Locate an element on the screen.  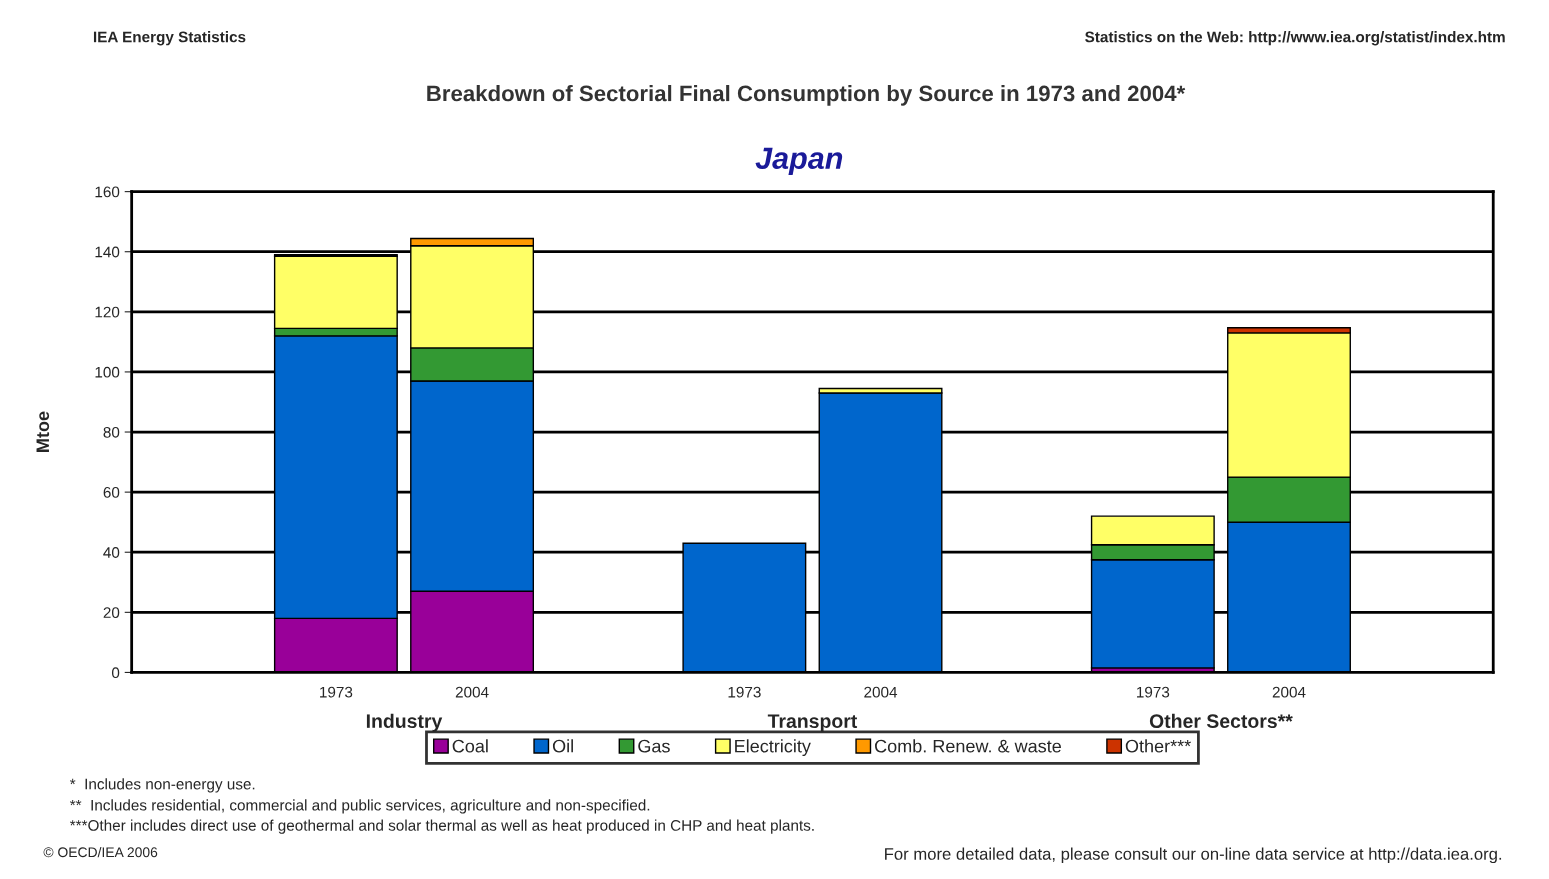
text: ** Includes residential, commercial and public services, agriculture and non-specified. is located at coordinates (359, 806).